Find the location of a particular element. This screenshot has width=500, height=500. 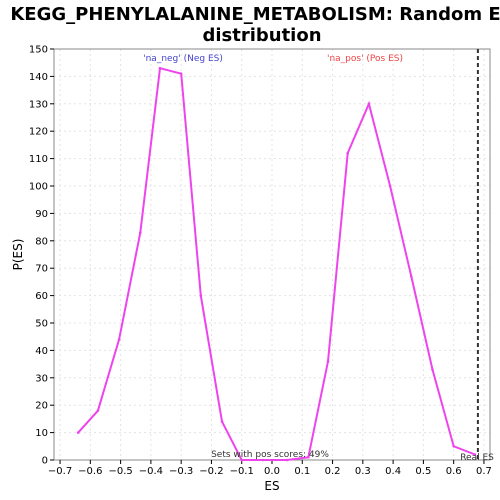

x-tick-label: 0.5 is located at coordinates (423, 471).